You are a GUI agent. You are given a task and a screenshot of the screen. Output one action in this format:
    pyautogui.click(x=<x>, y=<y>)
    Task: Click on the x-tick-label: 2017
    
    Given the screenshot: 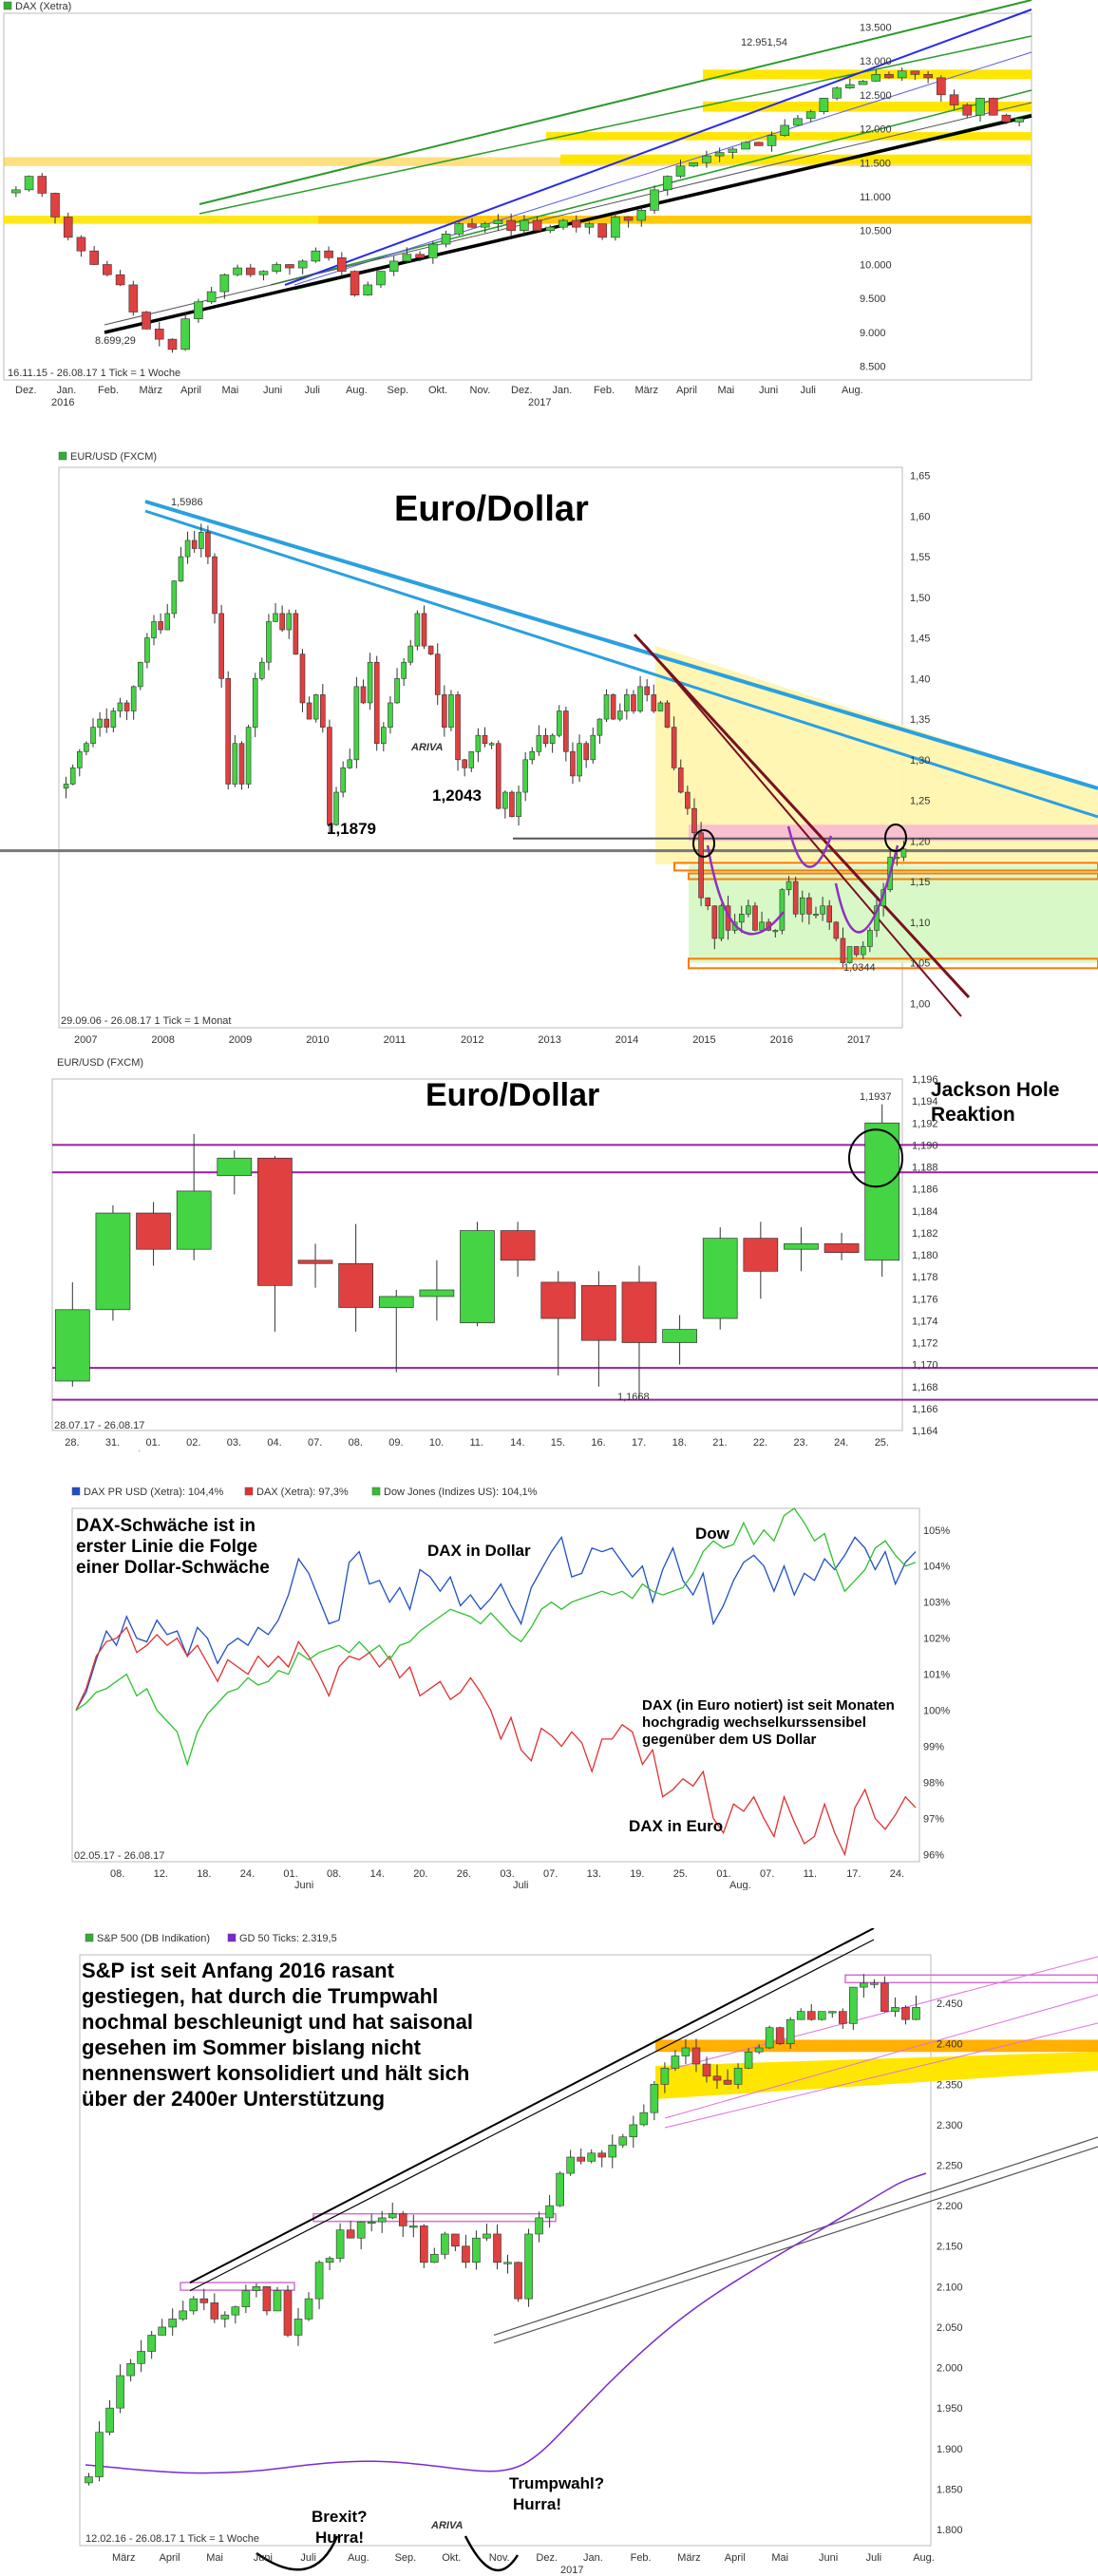 What is the action you would take?
    pyautogui.click(x=858, y=1040)
    